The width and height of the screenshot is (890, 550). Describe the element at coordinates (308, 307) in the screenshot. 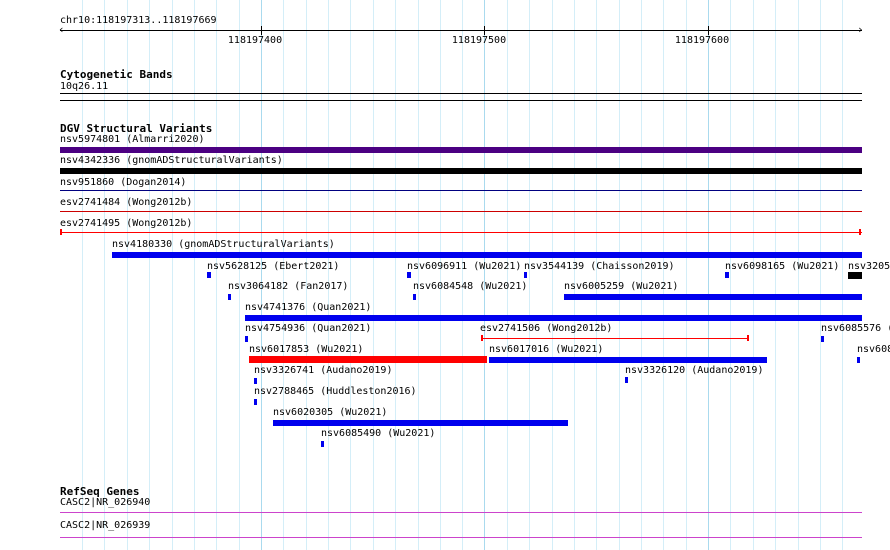

I see `variant-label: nsv4741376 (Quan2021)` at that location.